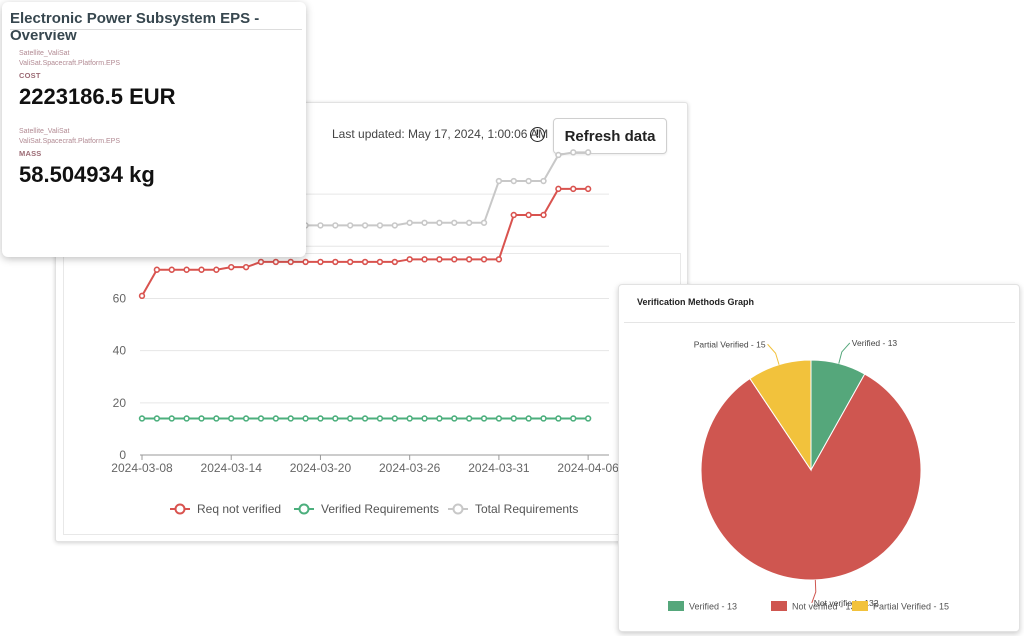 The width and height of the screenshot is (1024, 636). Describe the element at coordinates (380, 509) in the screenshot. I see `legend-label: Verified Requirements` at that location.